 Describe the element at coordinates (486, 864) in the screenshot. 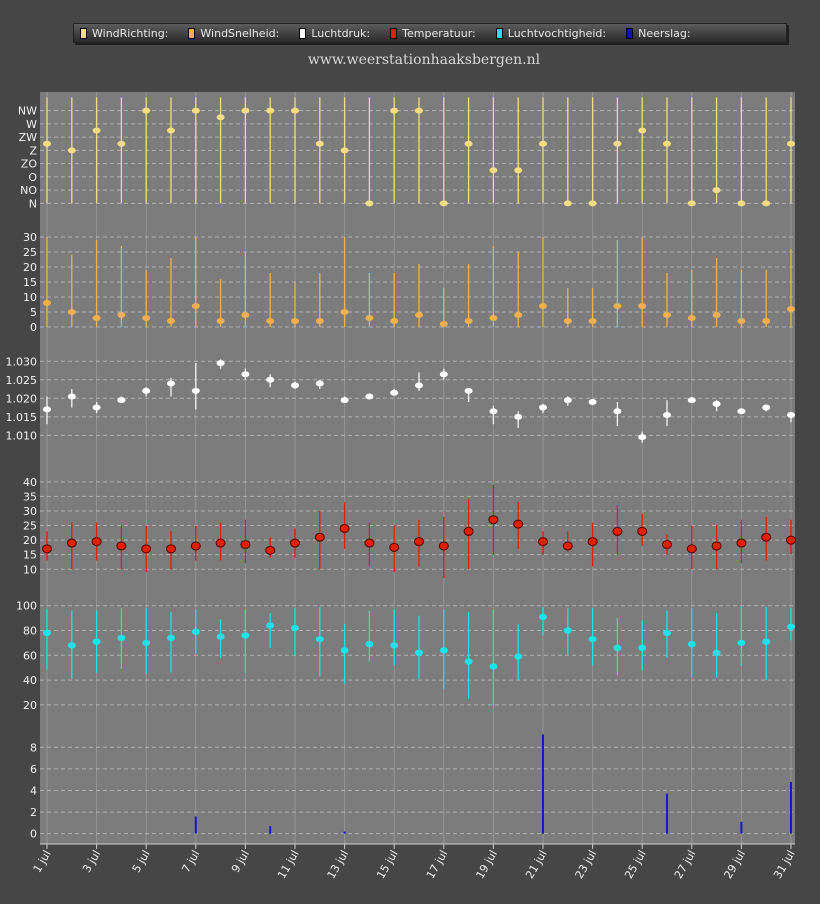

I see `x-tick-label: 19 jul` at that location.